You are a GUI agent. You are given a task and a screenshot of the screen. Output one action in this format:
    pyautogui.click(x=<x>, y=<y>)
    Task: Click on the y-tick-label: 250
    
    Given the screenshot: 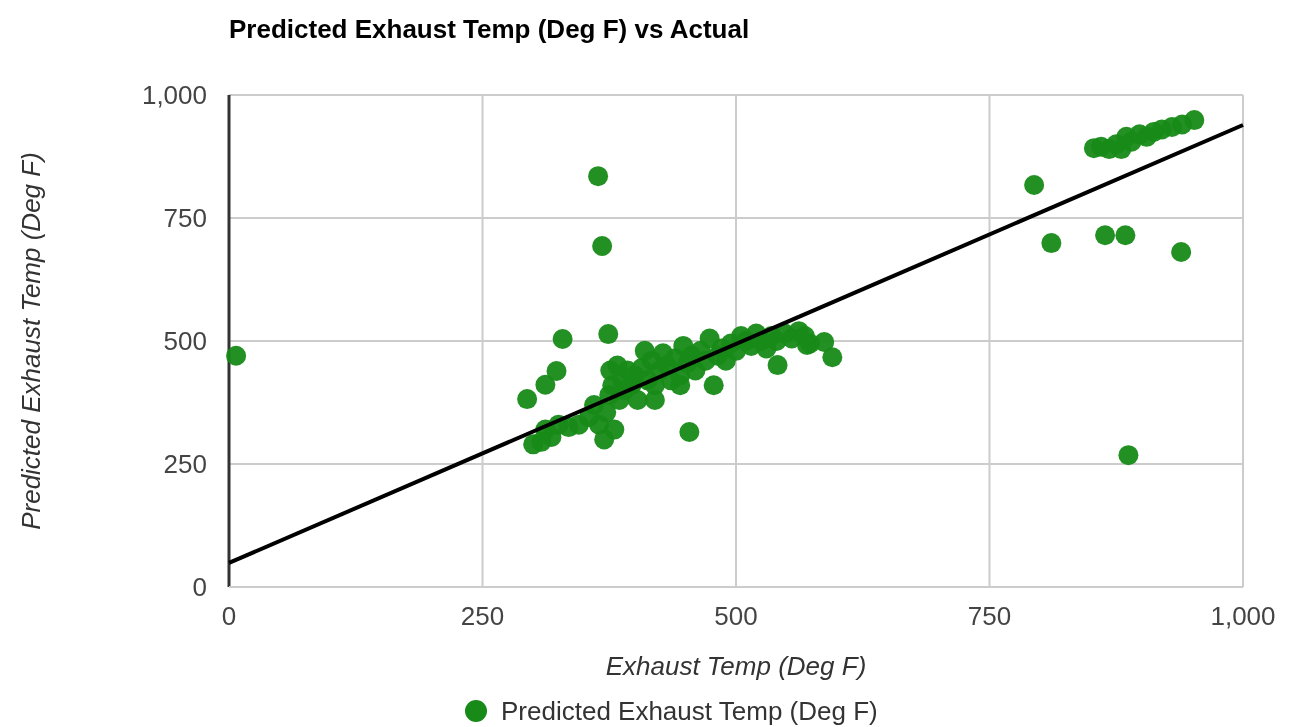 What is the action you would take?
    pyautogui.click(x=185, y=464)
    